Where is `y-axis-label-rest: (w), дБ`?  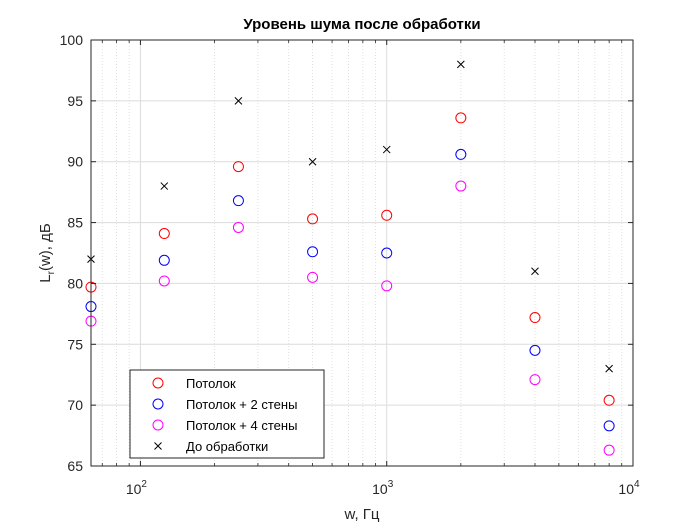 y-axis-label-rest: (w), дБ is located at coordinates (45, 247).